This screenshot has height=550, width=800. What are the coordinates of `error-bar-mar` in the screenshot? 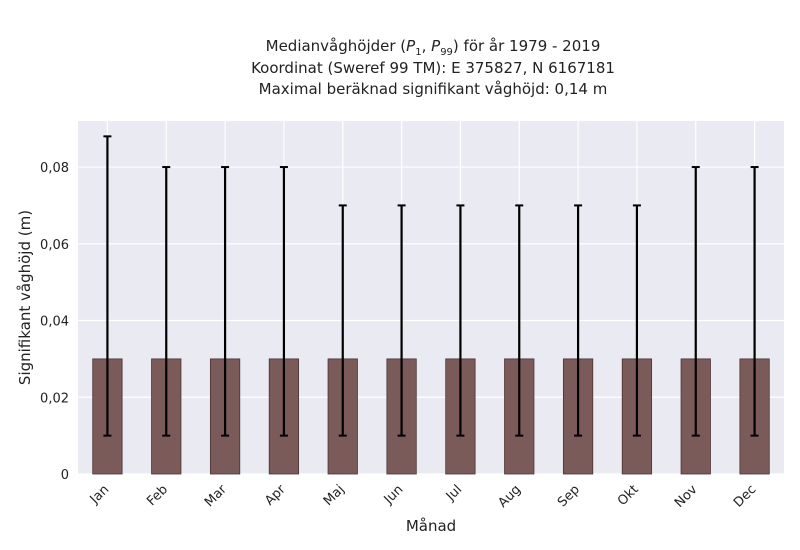 It's located at (225, 301).